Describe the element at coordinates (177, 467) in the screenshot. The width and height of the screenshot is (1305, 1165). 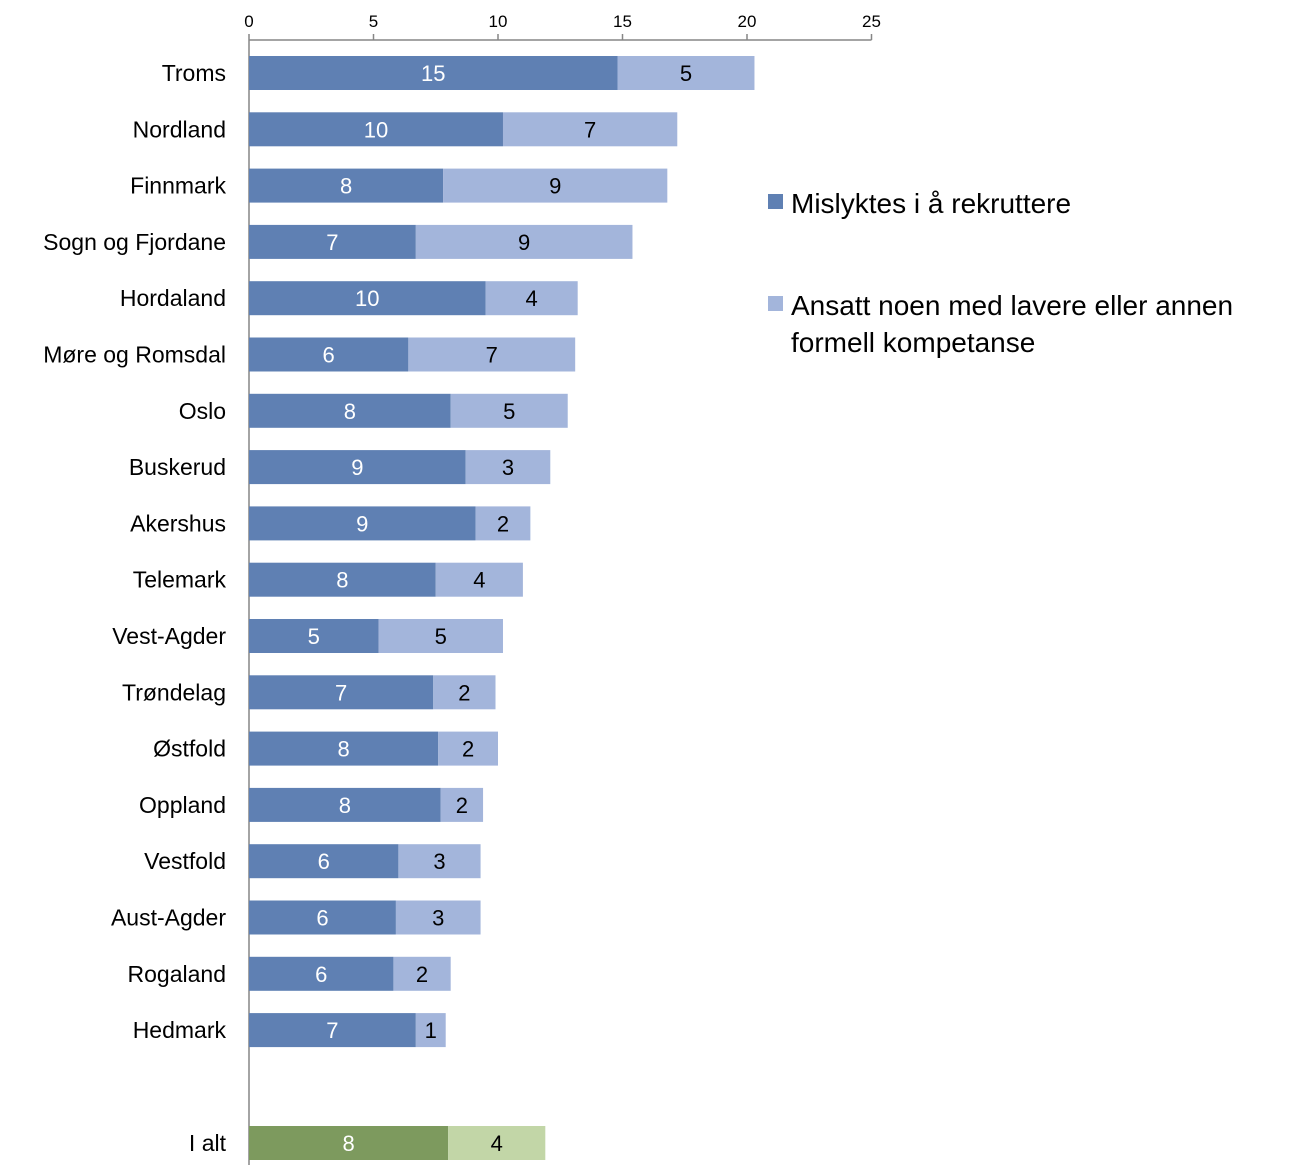
I see `category-label: Buskerud` at that location.